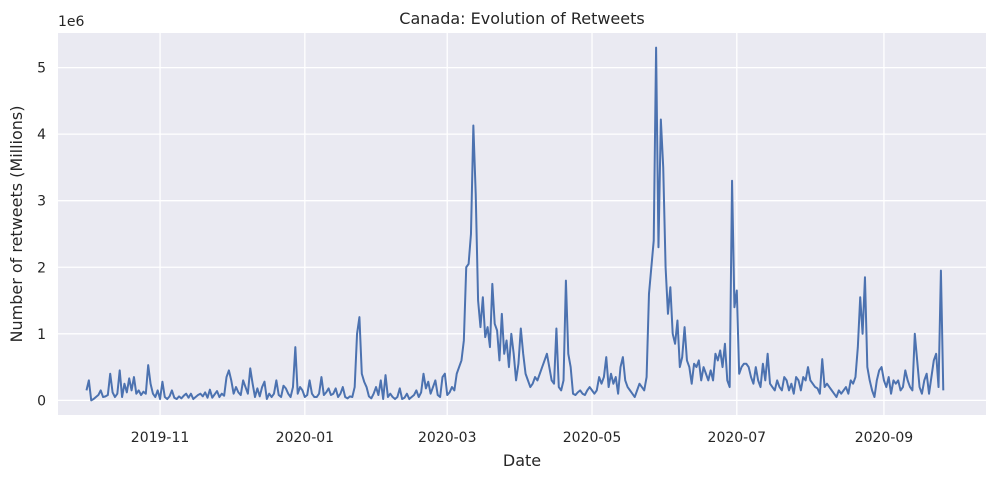 The height and width of the screenshot is (483, 996). Describe the element at coordinates (737, 438) in the screenshot. I see `x-tick-label: 2020-07` at that location.